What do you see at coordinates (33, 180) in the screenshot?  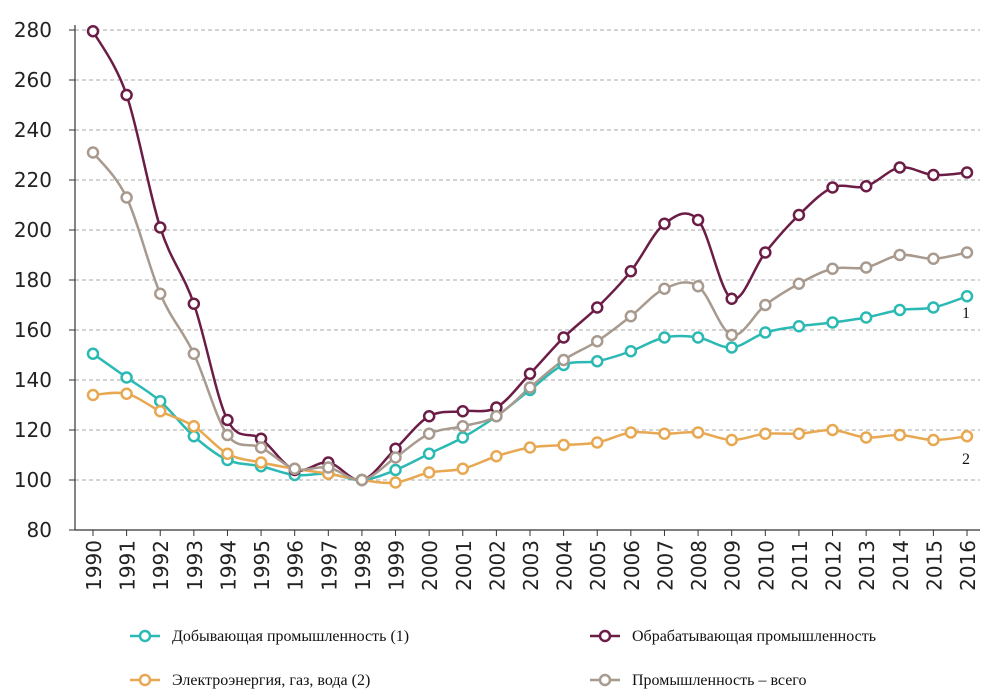 I see `y-tick-label: 220` at bounding box center [33, 180].